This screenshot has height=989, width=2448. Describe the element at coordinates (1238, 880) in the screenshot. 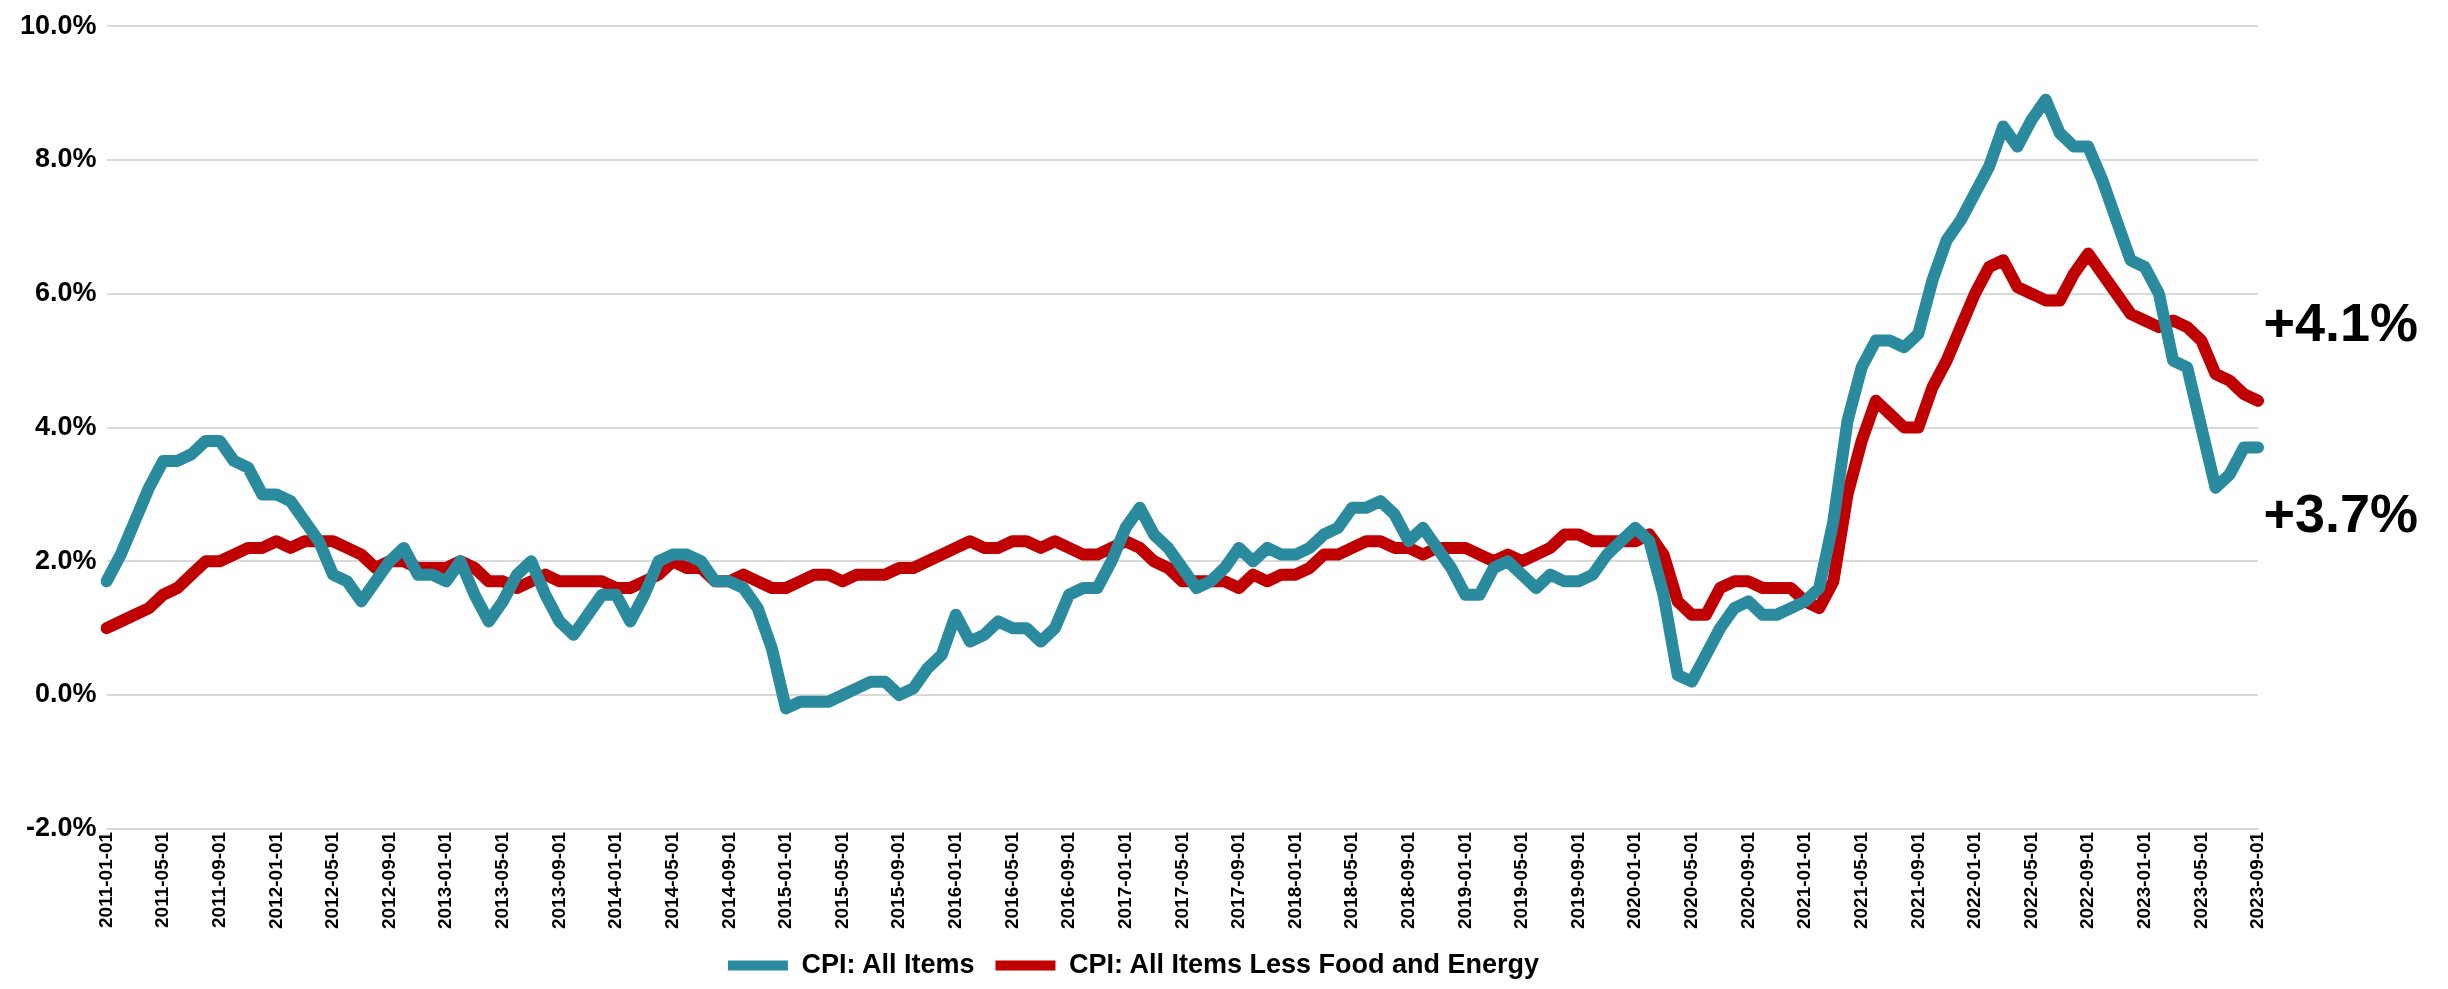

I see `x-tick-label: 2017-09-01` at that location.